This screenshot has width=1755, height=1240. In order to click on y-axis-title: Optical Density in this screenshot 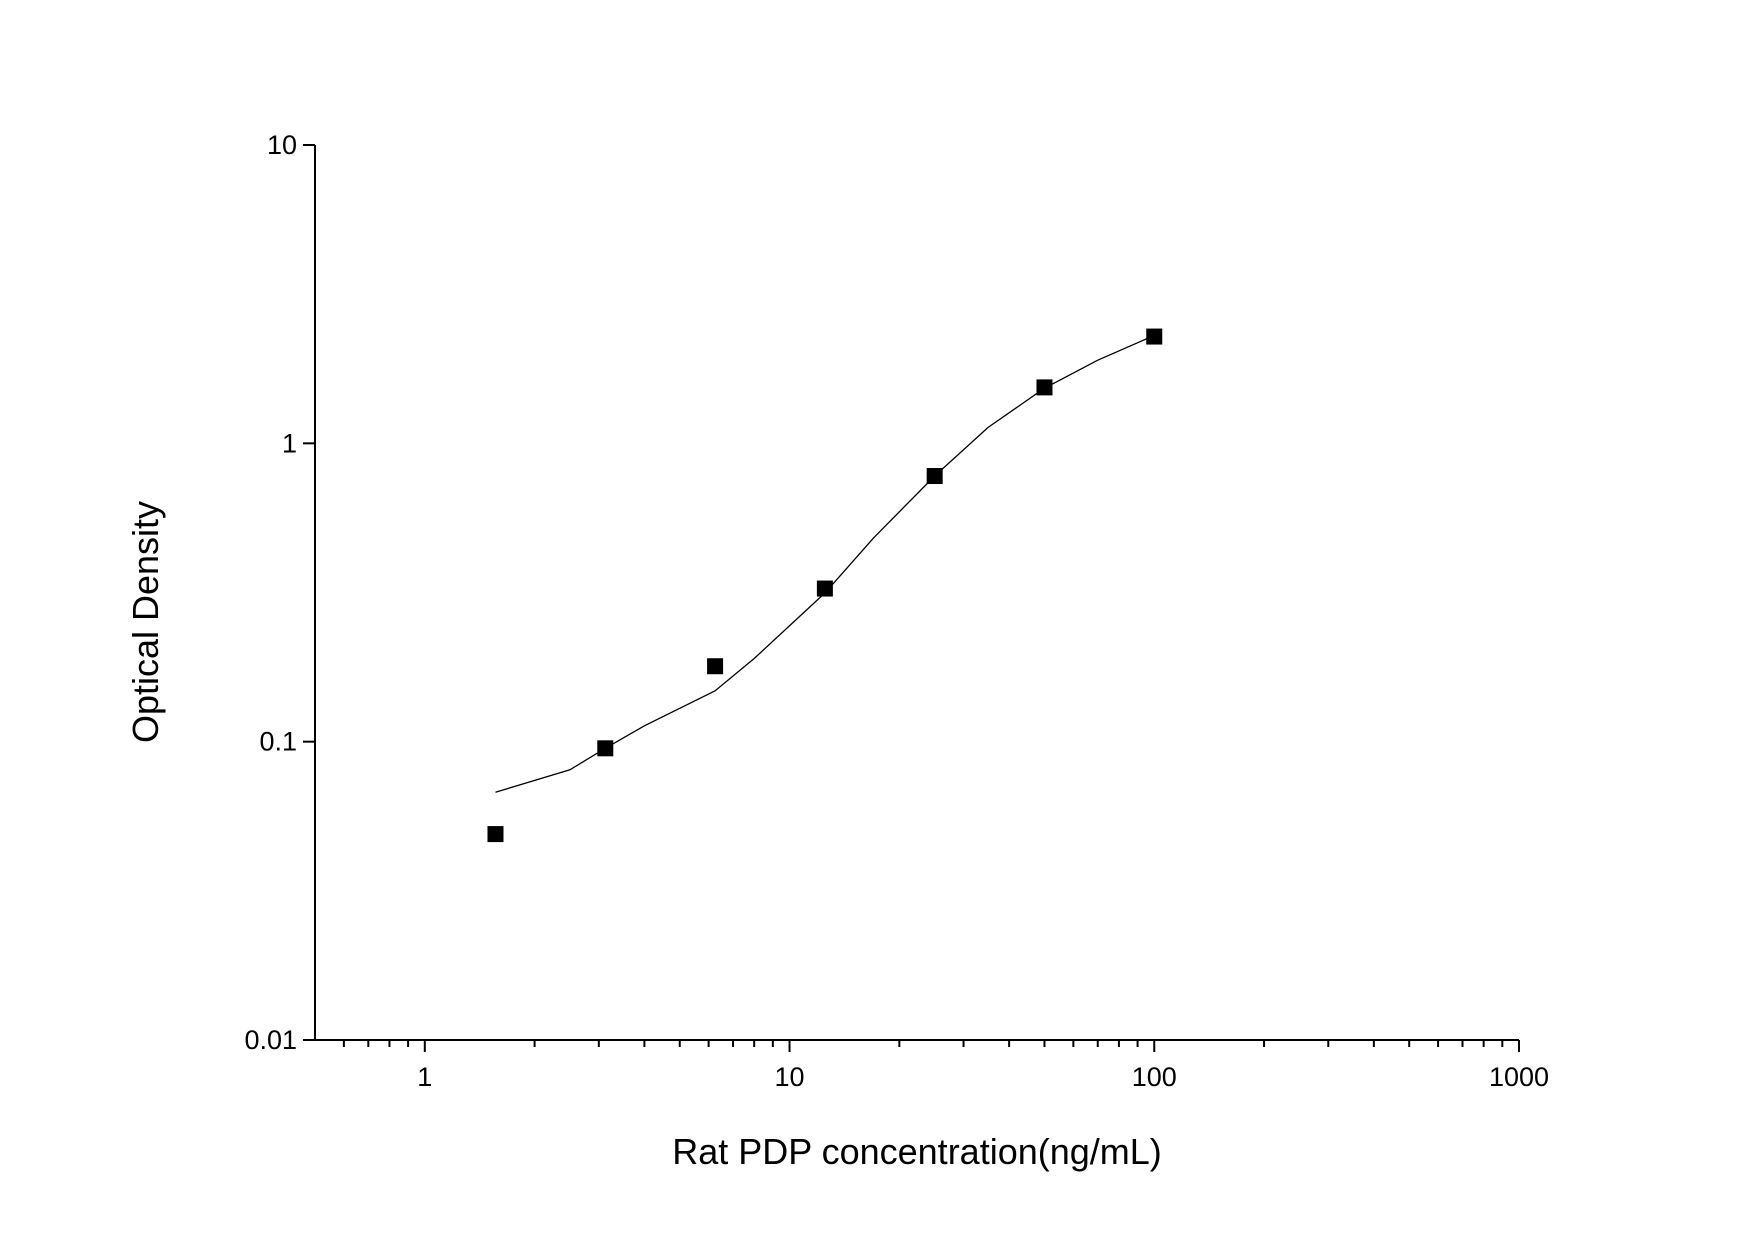, I will do `click(145, 622)`.